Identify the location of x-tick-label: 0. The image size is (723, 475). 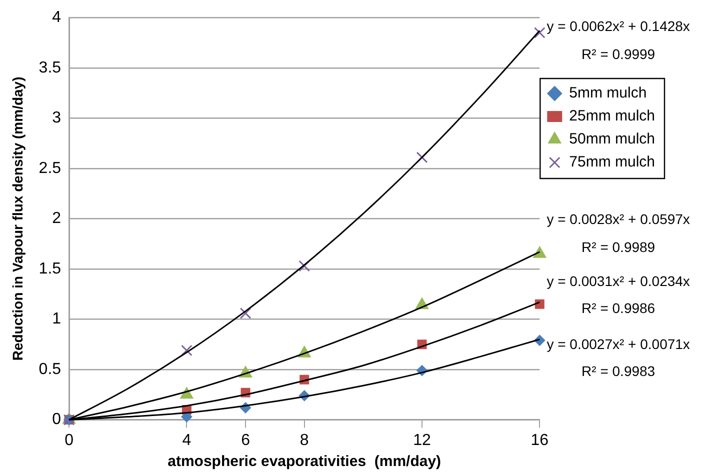
(69, 440).